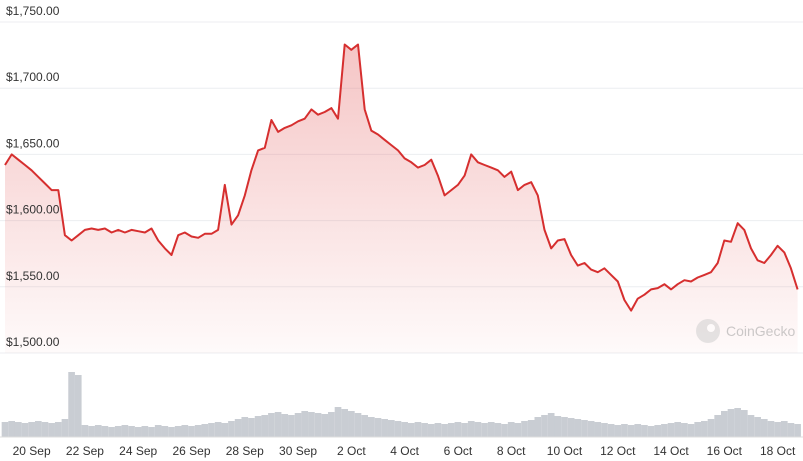 This screenshot has height=461, width=803. What do you see at coordinates (760, 331) in the screenshot?
I see `watermark-text: CoinGecko` at bounding box center [760, 331].